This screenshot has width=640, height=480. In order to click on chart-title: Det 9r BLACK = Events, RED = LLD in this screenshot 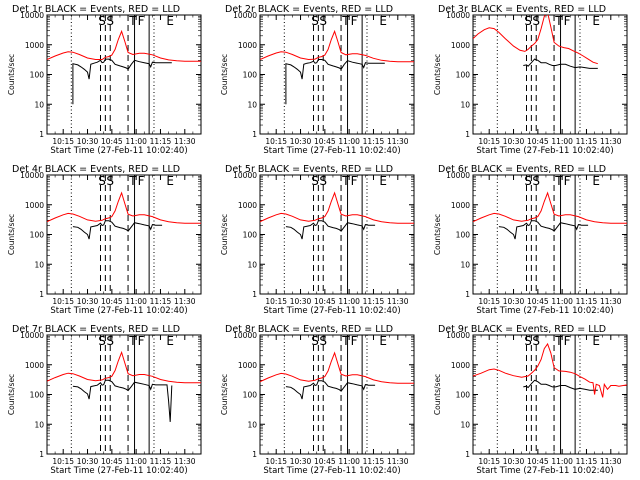, I will do `click(522, 329)`.